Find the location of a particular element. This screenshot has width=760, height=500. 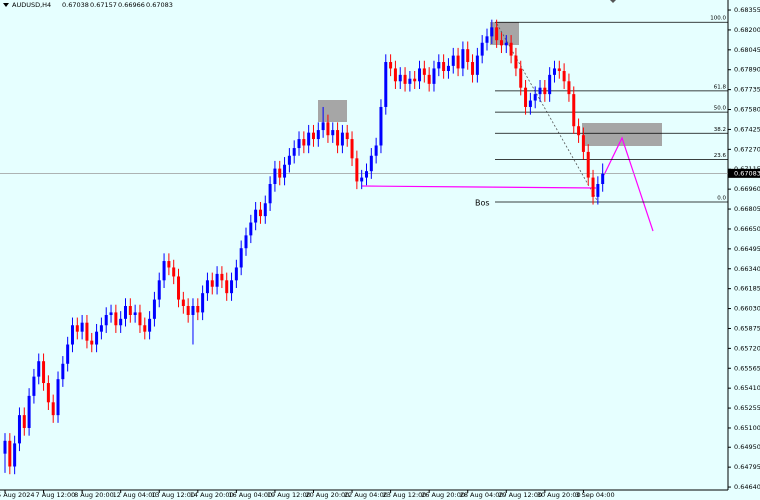

x-tick-label: 19 Aug 12:00 is located at coordinates (289, 495).